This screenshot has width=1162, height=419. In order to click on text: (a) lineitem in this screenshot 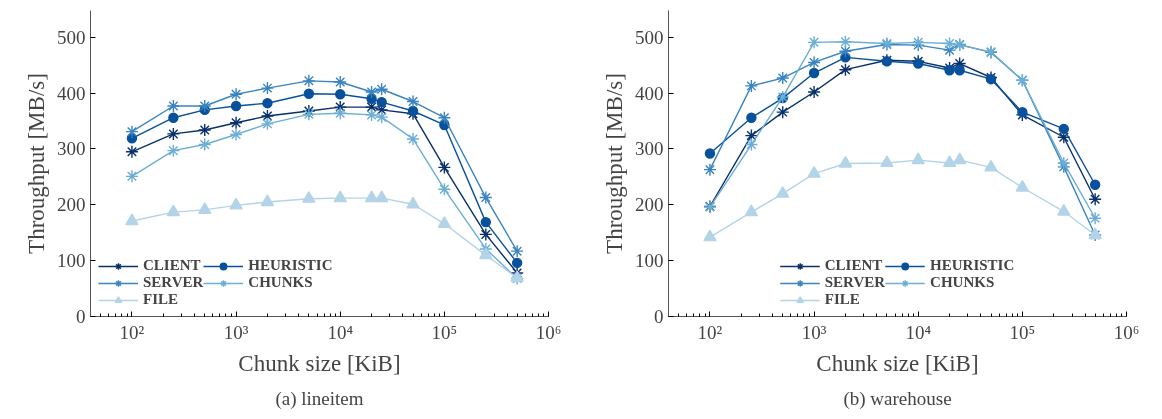, I will do `click(319, 398)`.